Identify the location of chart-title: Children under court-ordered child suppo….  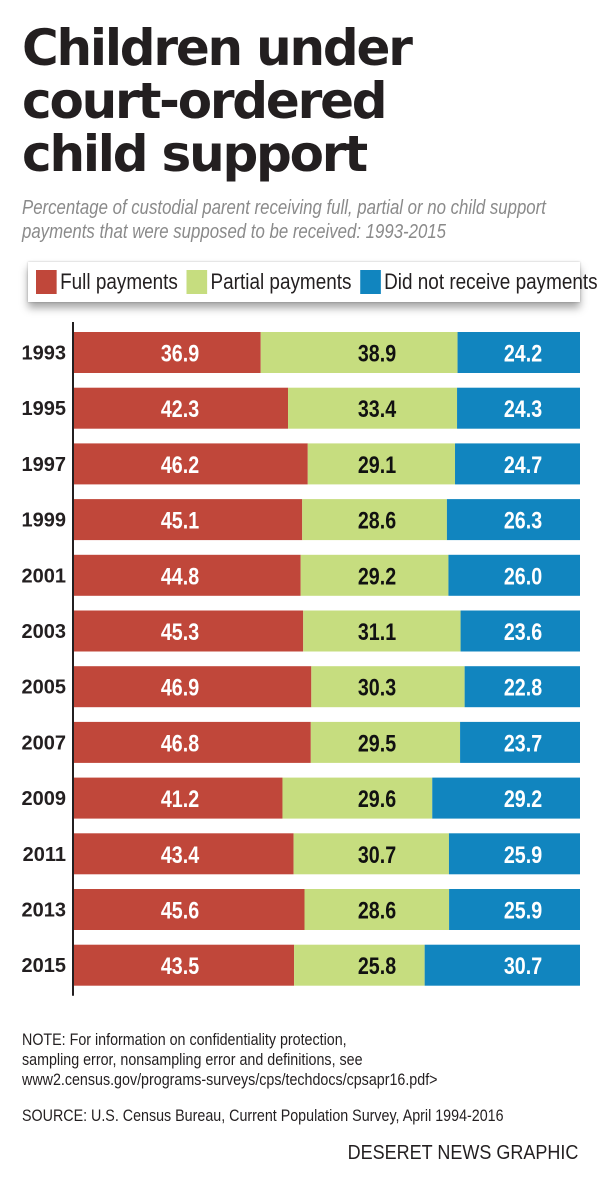
(217, 101).